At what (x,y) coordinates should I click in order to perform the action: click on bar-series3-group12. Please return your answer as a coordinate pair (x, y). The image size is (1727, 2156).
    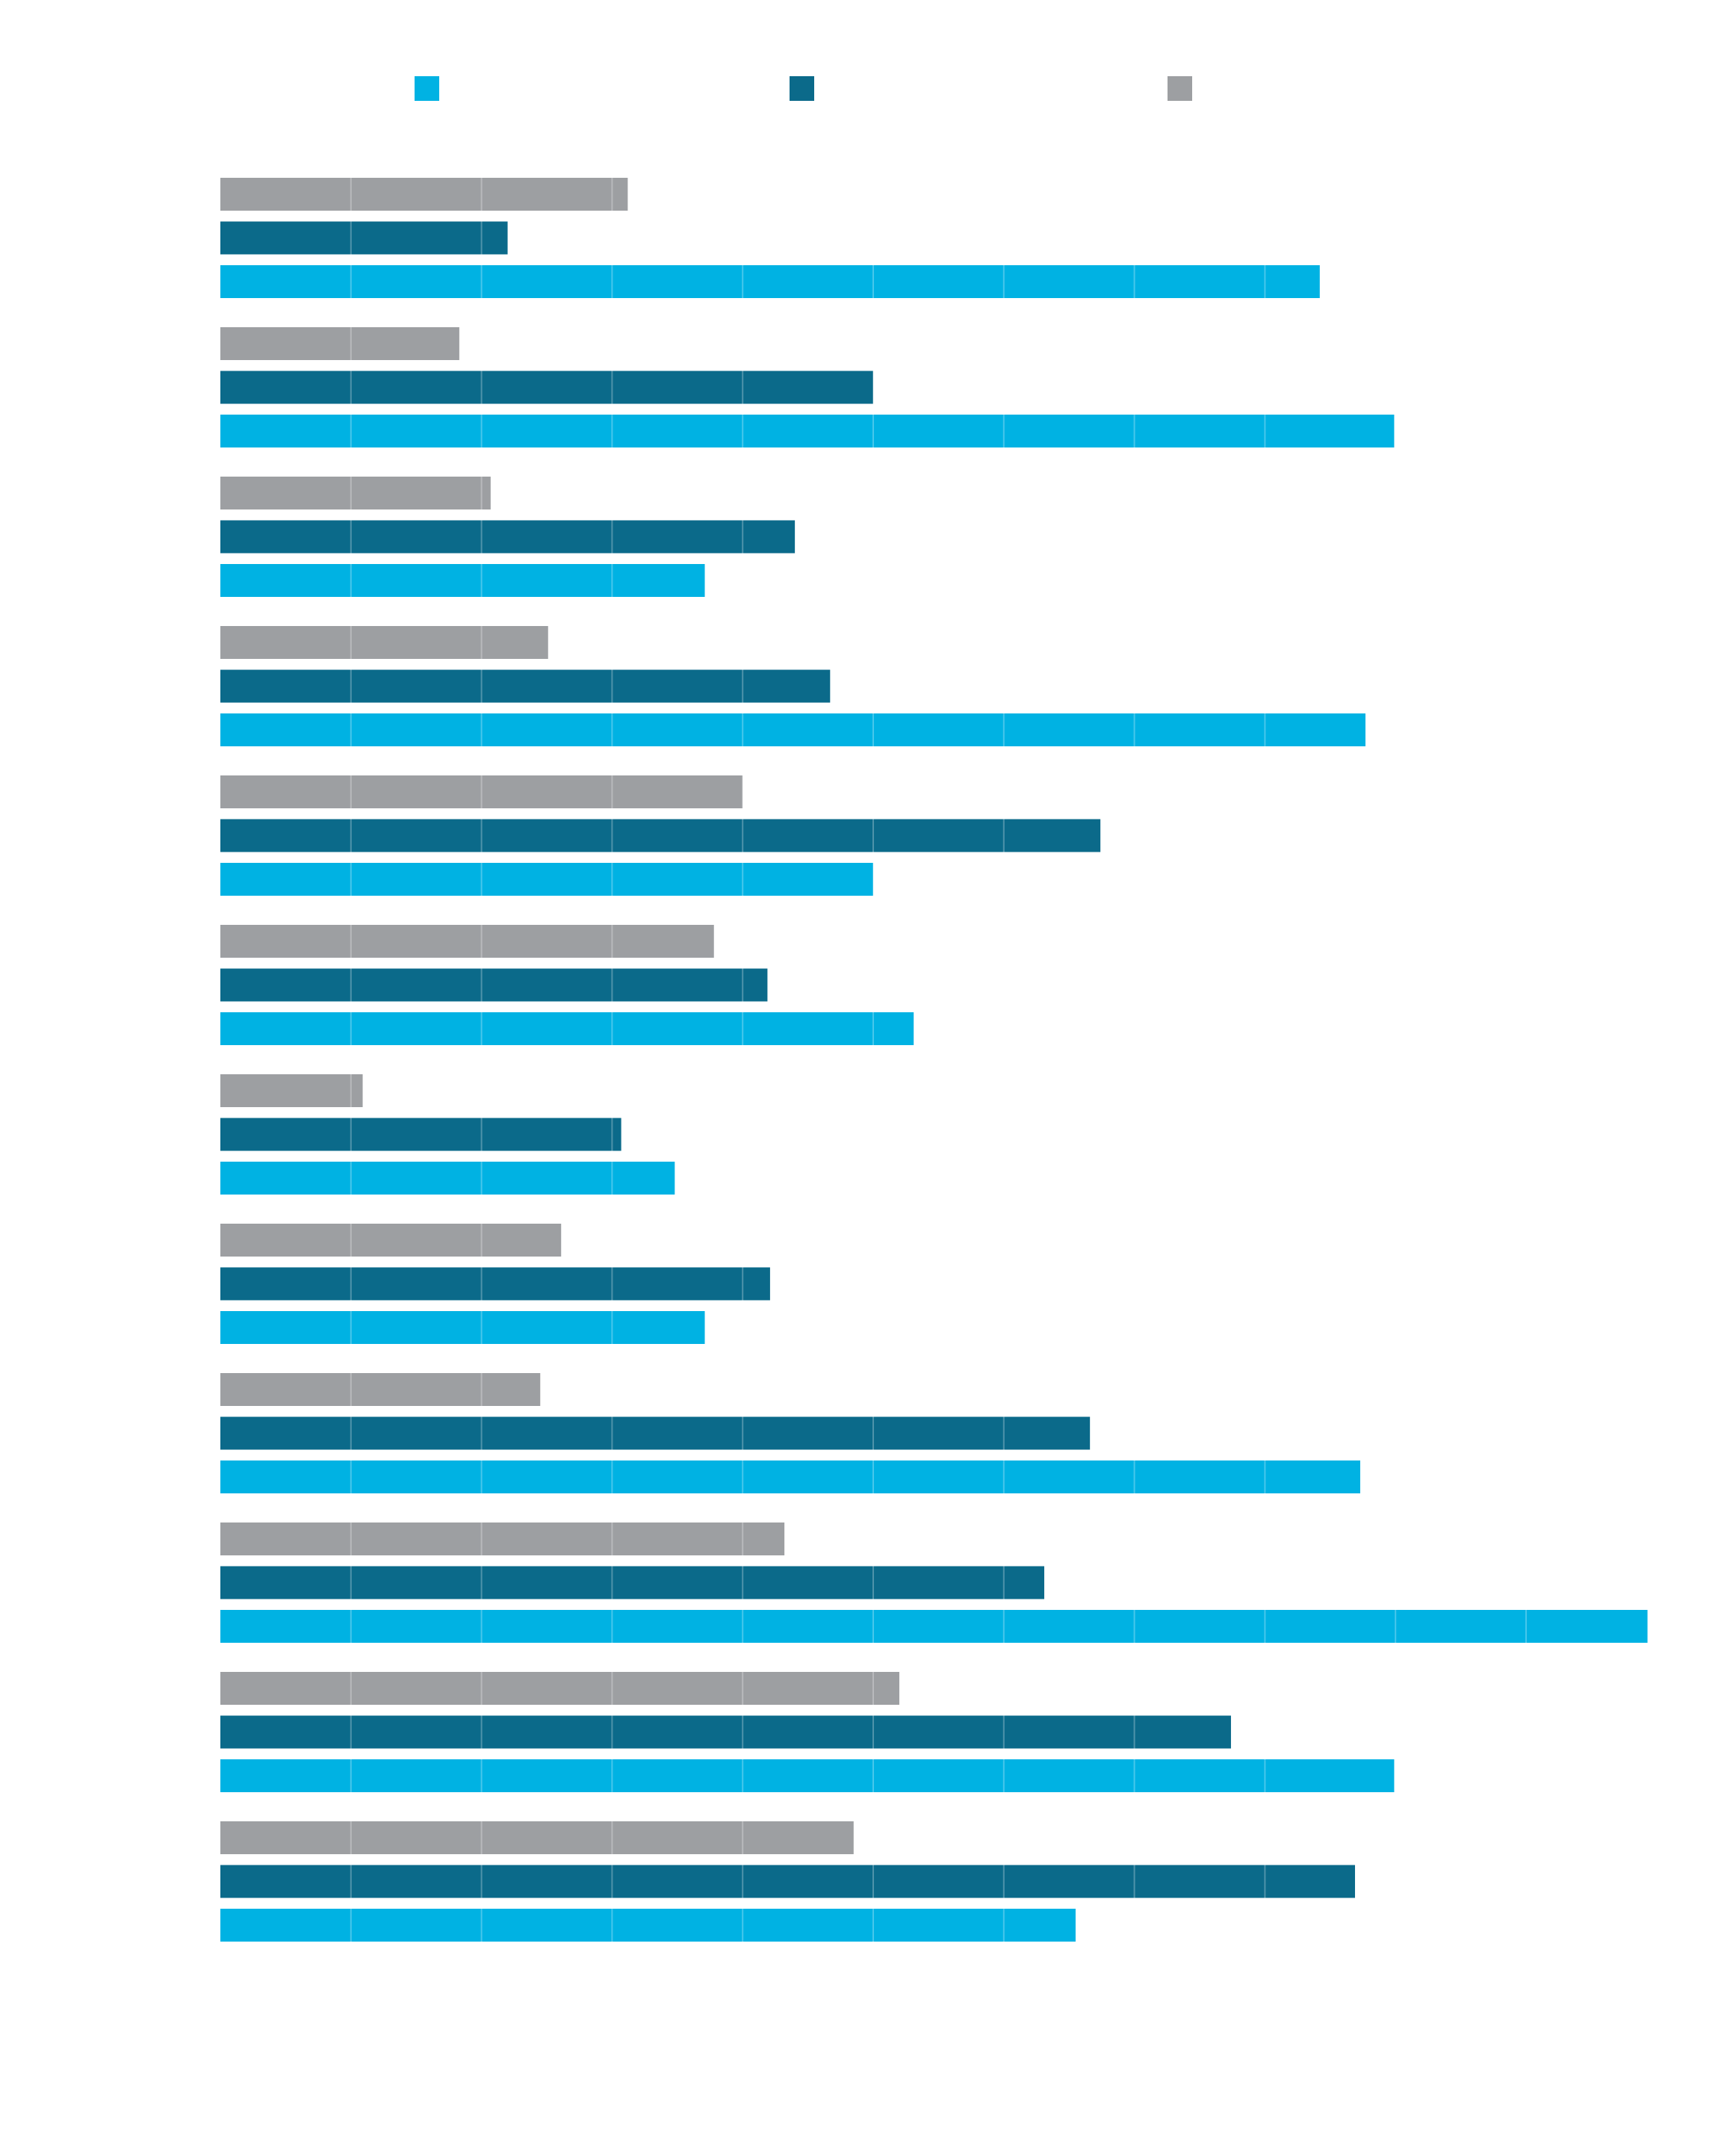
    Looking at the image, I should click on (648, 1925).